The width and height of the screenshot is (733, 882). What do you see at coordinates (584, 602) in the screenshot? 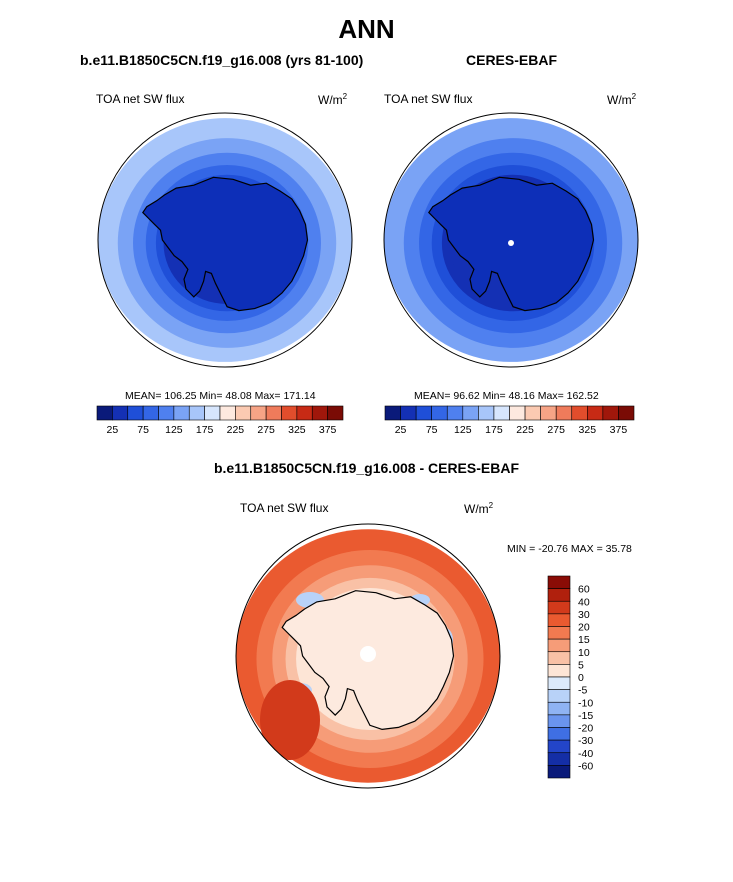
I see `colorbar-tick-label: 40` at bounding box center [584, 602].